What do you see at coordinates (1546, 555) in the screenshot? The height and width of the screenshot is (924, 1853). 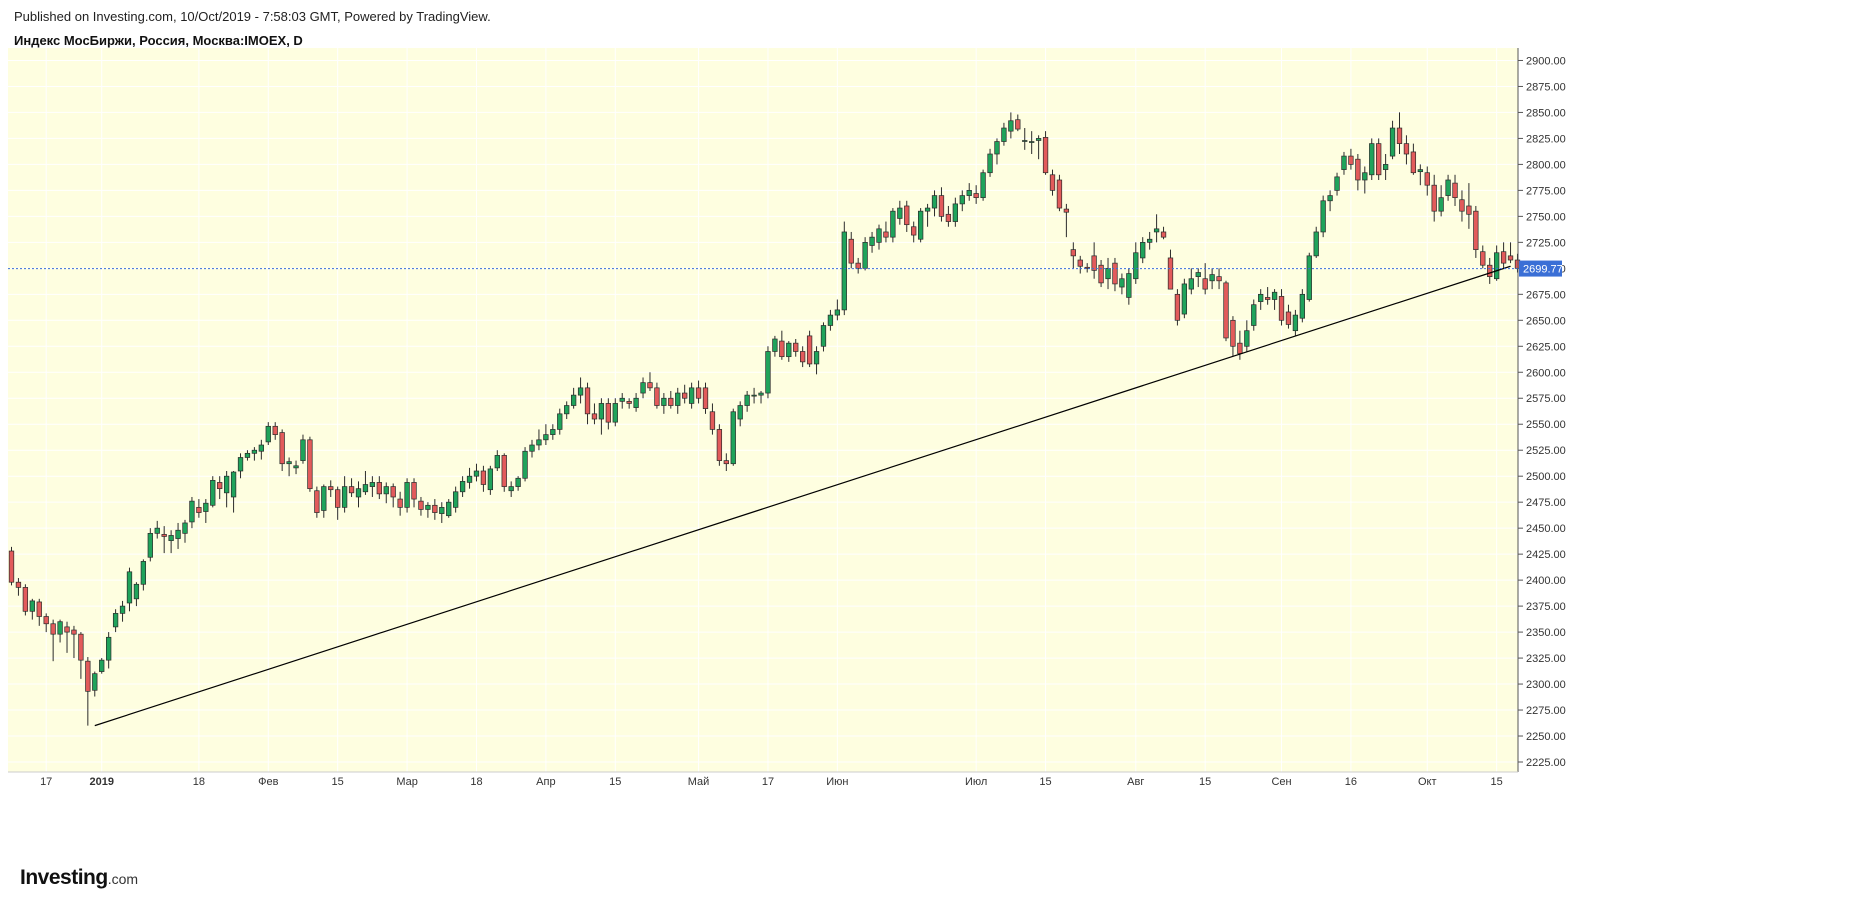 I see `price-tick-label: 2425.00` at bounding box center [1546, 555].